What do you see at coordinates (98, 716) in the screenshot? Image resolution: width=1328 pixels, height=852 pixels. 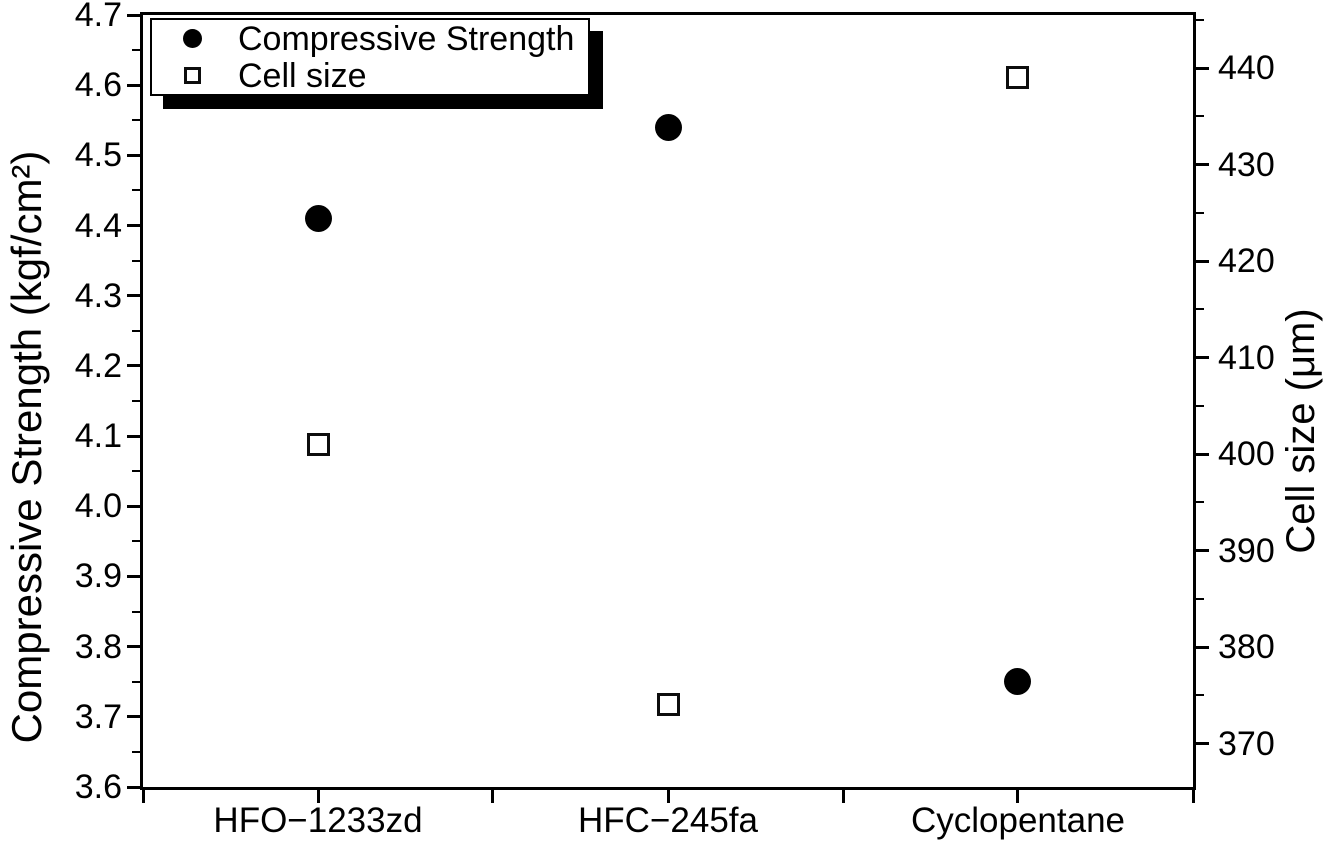 I see `left-axis-tick-label: 3.7` at bounding box center [98, 716].